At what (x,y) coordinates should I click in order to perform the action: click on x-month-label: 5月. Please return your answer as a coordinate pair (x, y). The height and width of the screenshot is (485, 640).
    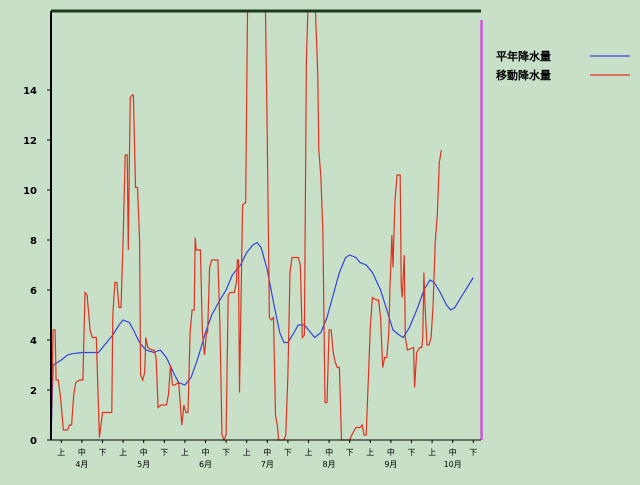
    Looking at the image, I should click on (143, 464).